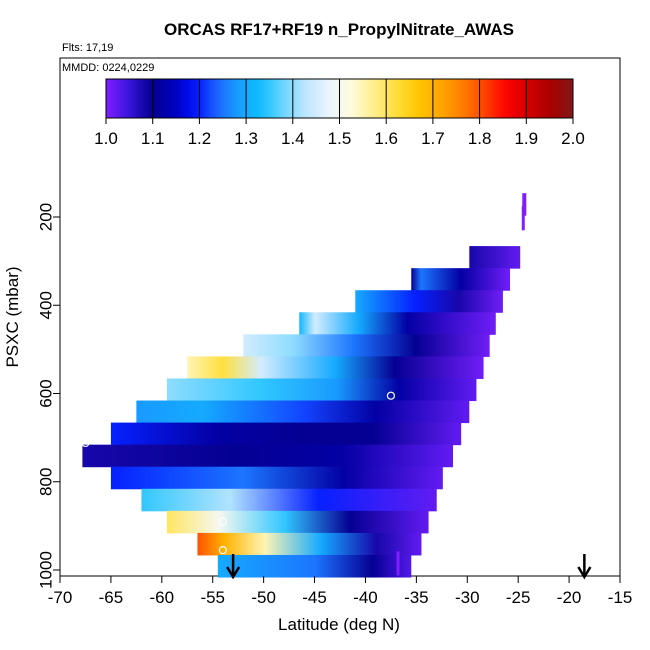  Describe the element at coordinates (340, 138) in the screenshot. I see `colorbar-tick-label: 1.5` at that location.